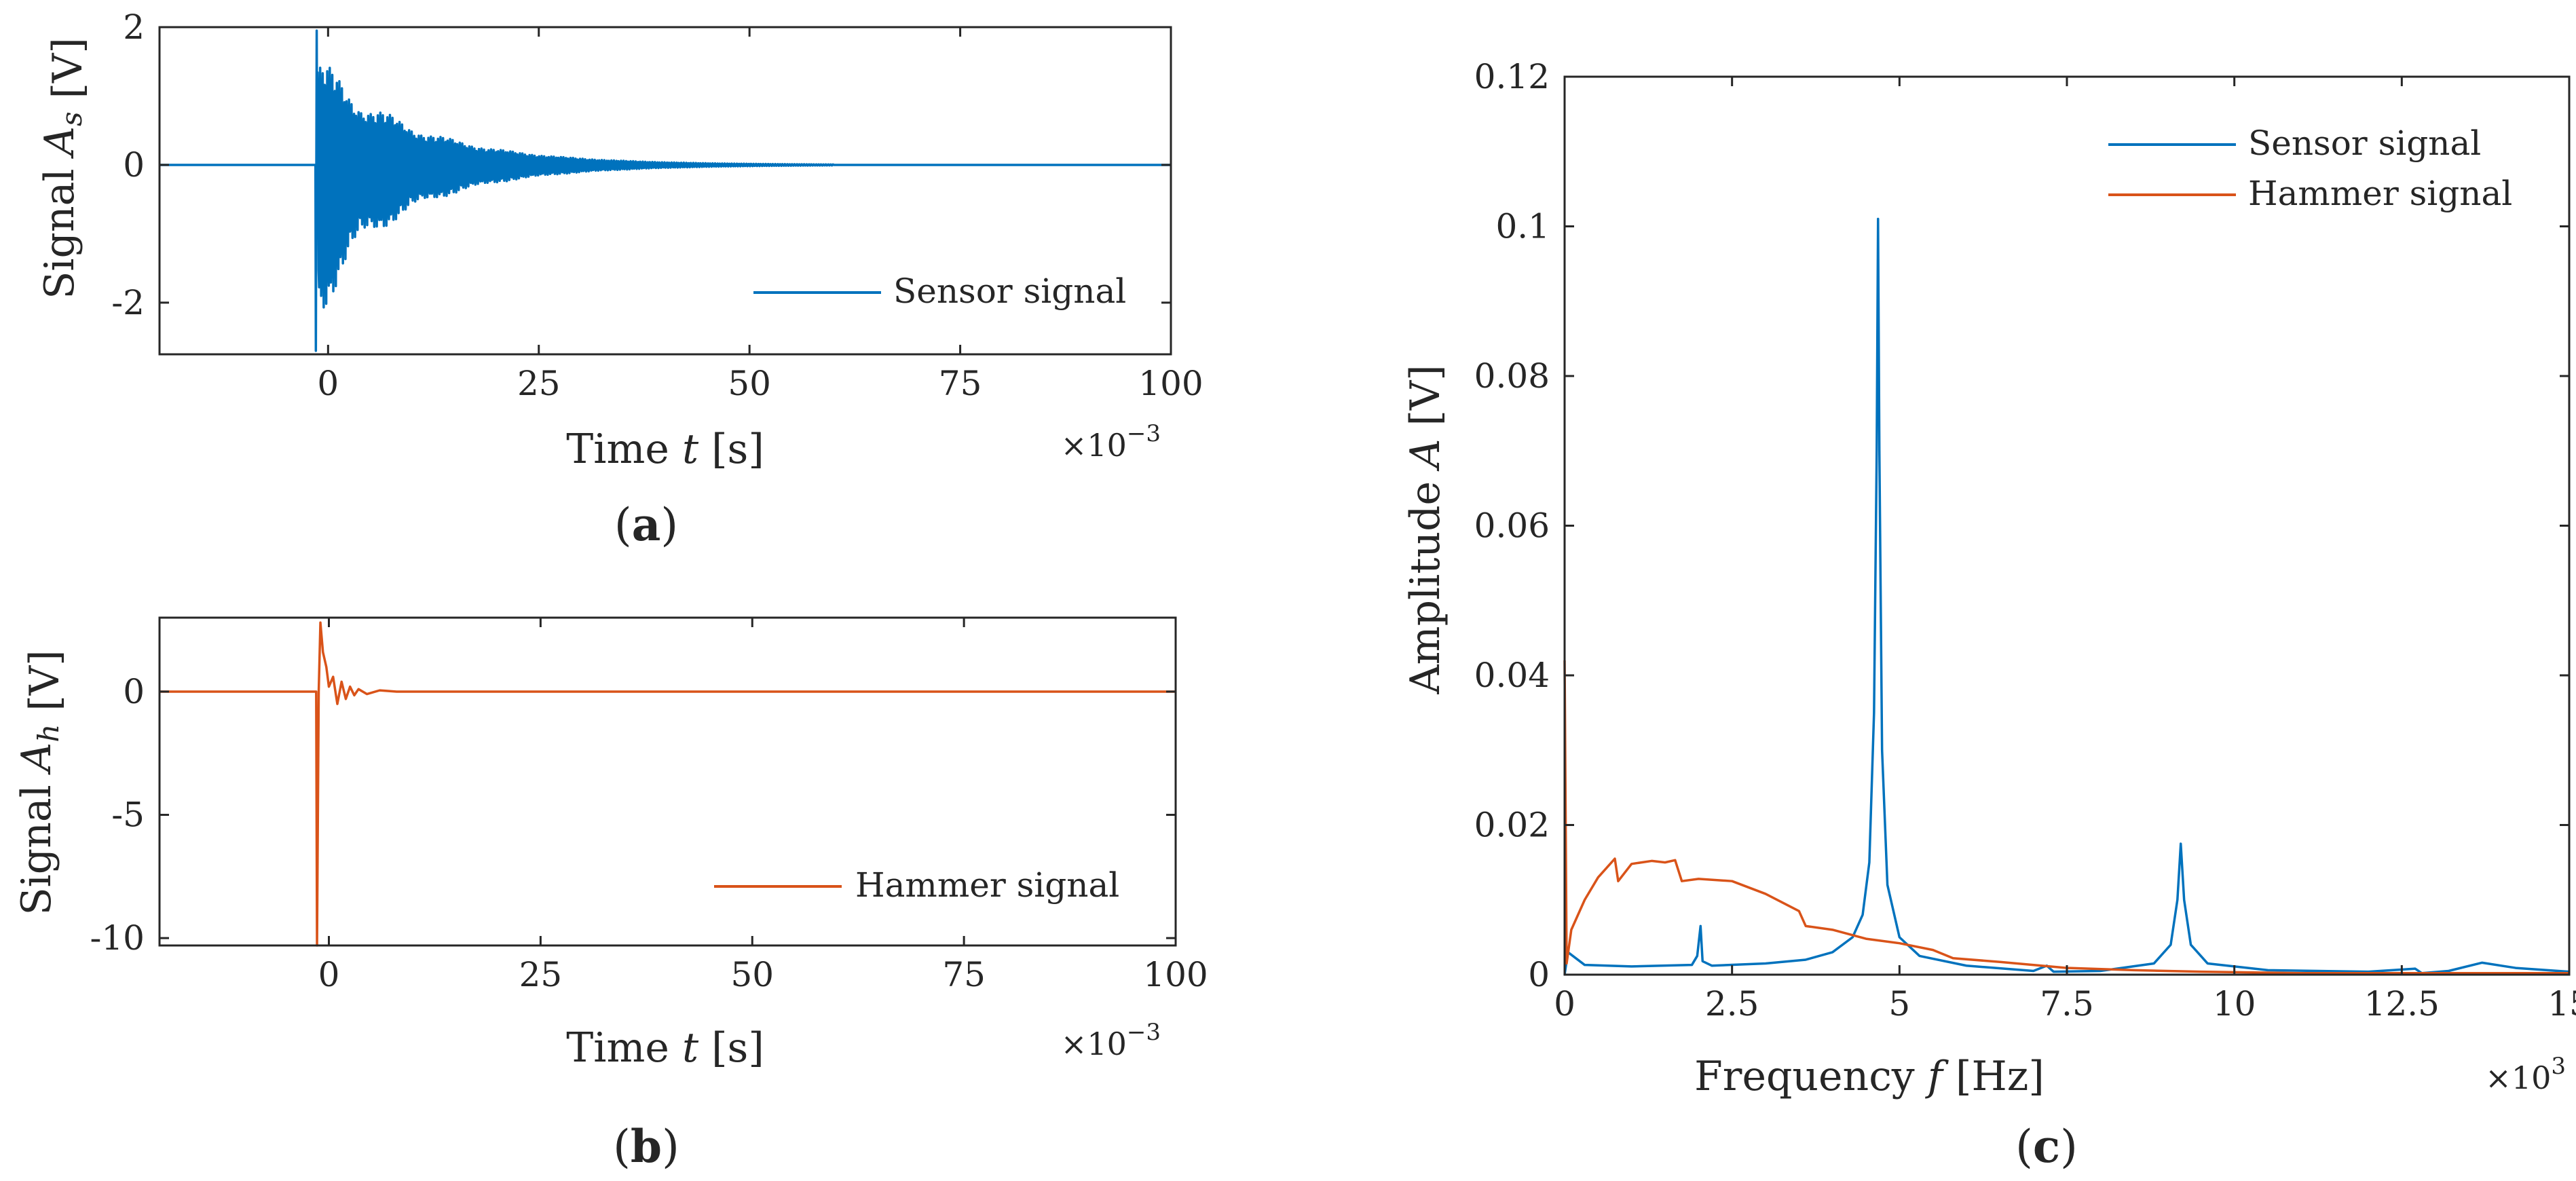 Image resolution: width=2576 pixels, height=1181 pixels. What do you see at coordinates (1512, 676) in the screenshot?
I see `chart-c-ytick-label: 0.04` at bounding box center [1512, 676].